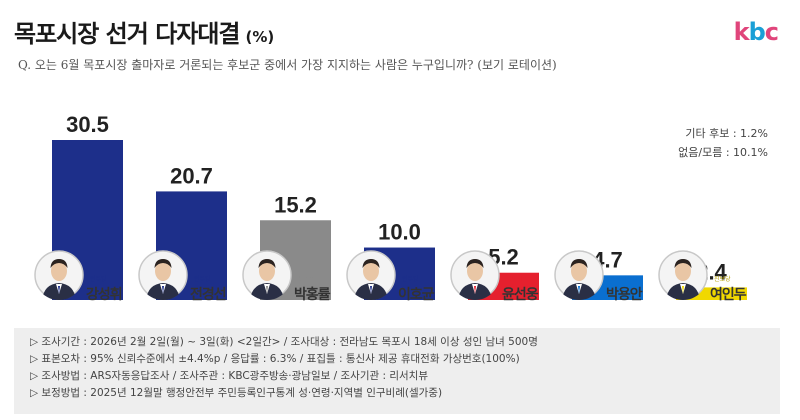 This screenshot has height=420, width=800. I want to click on value-label-박홍률: 15.2, so click(295, 204).